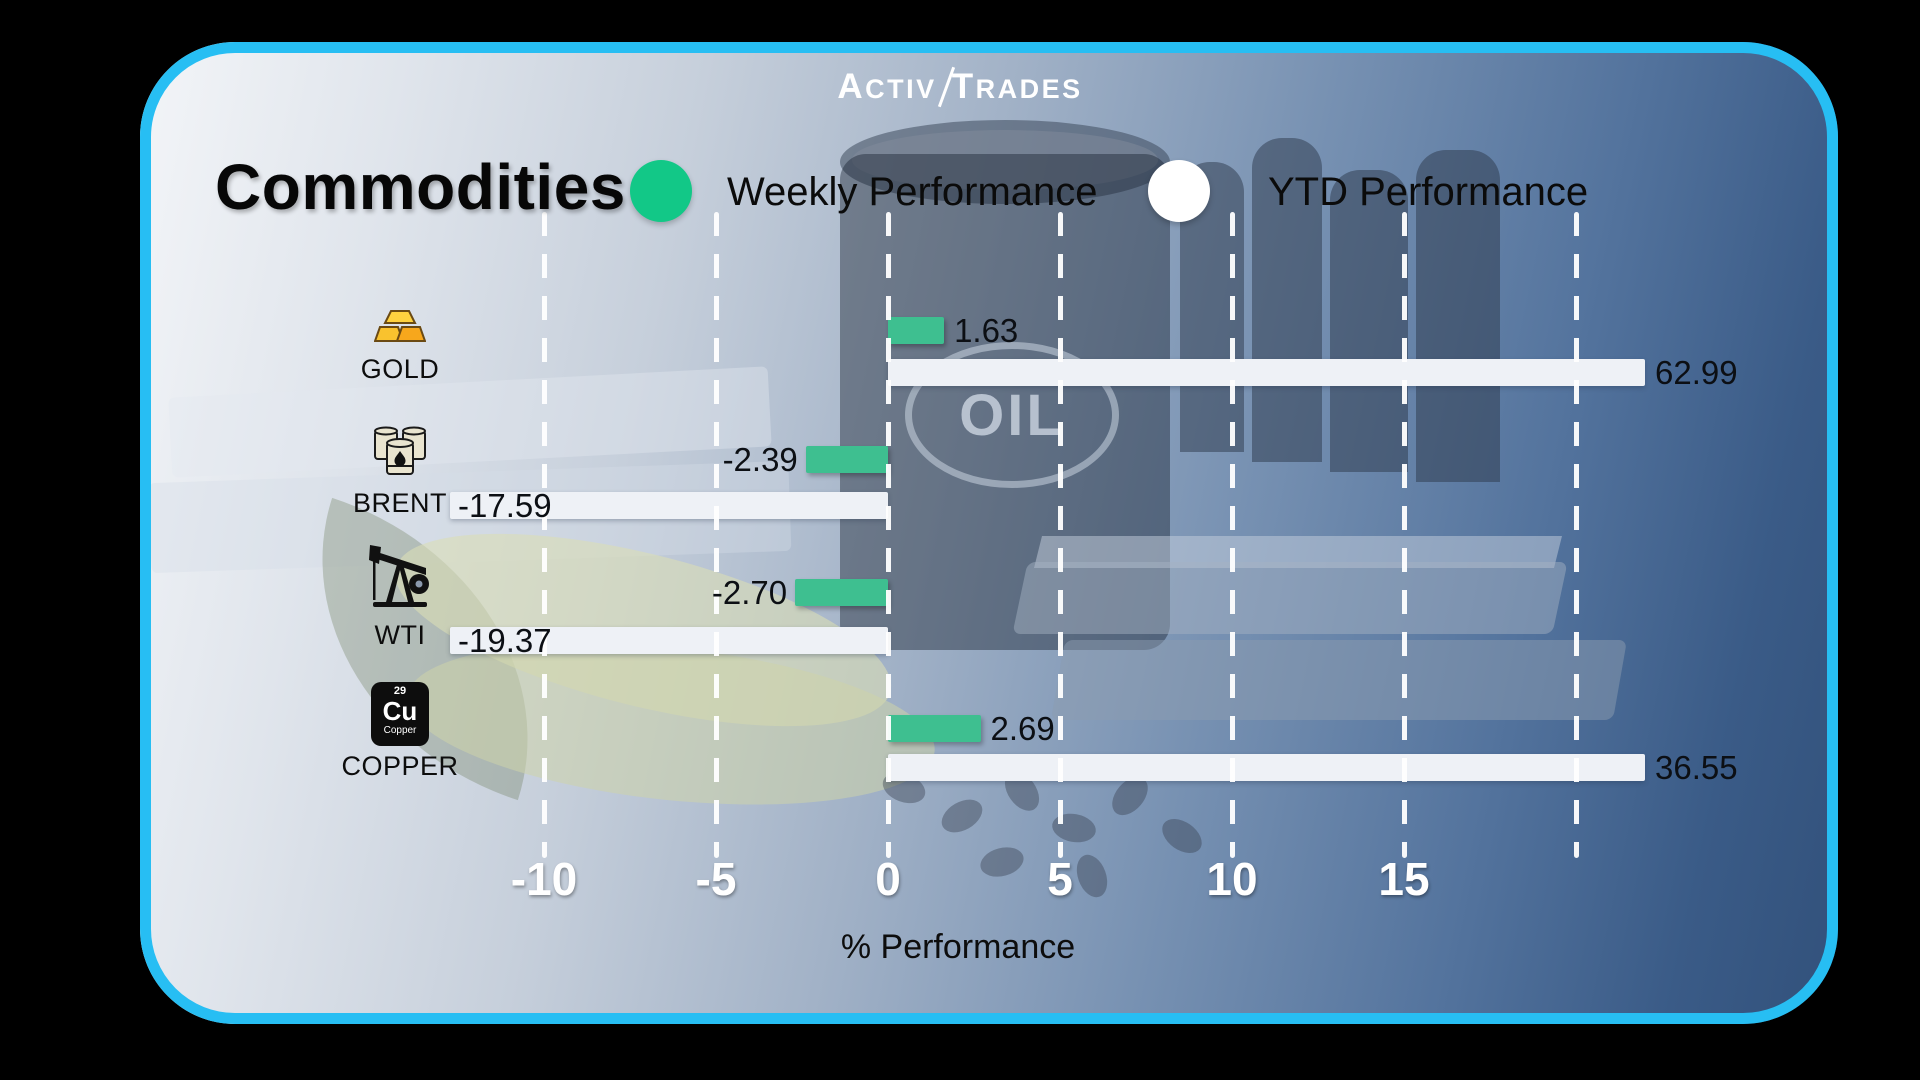  I want to click on wti-weekly-value: -2.70, so click(749, 592).